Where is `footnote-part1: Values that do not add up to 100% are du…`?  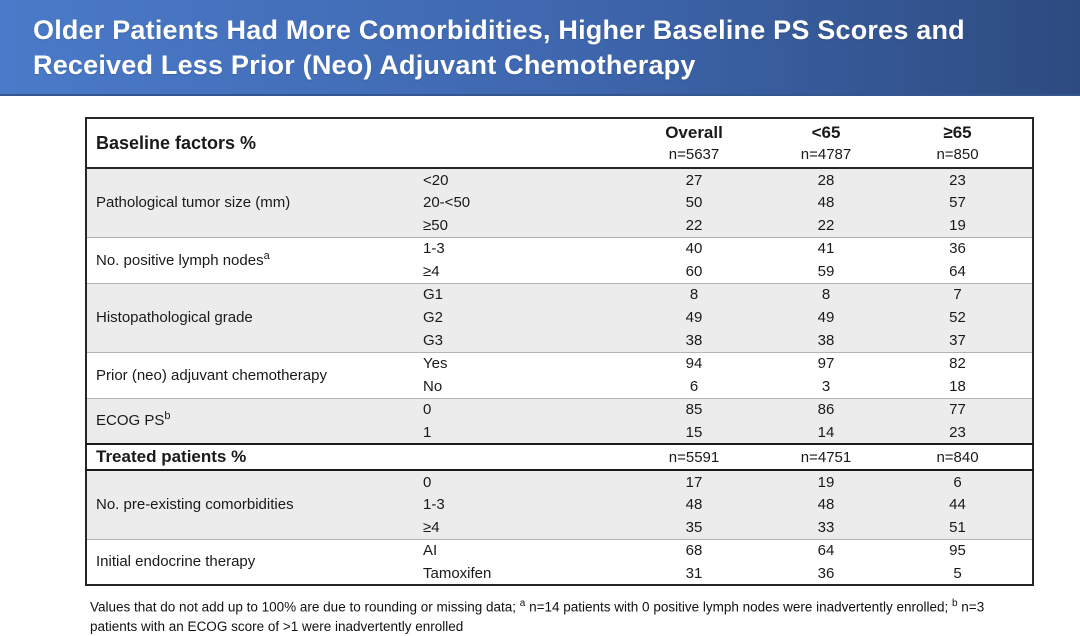 footnote-part1: Values that do not add up to 100% are du… is located at coordinates (305, 607).